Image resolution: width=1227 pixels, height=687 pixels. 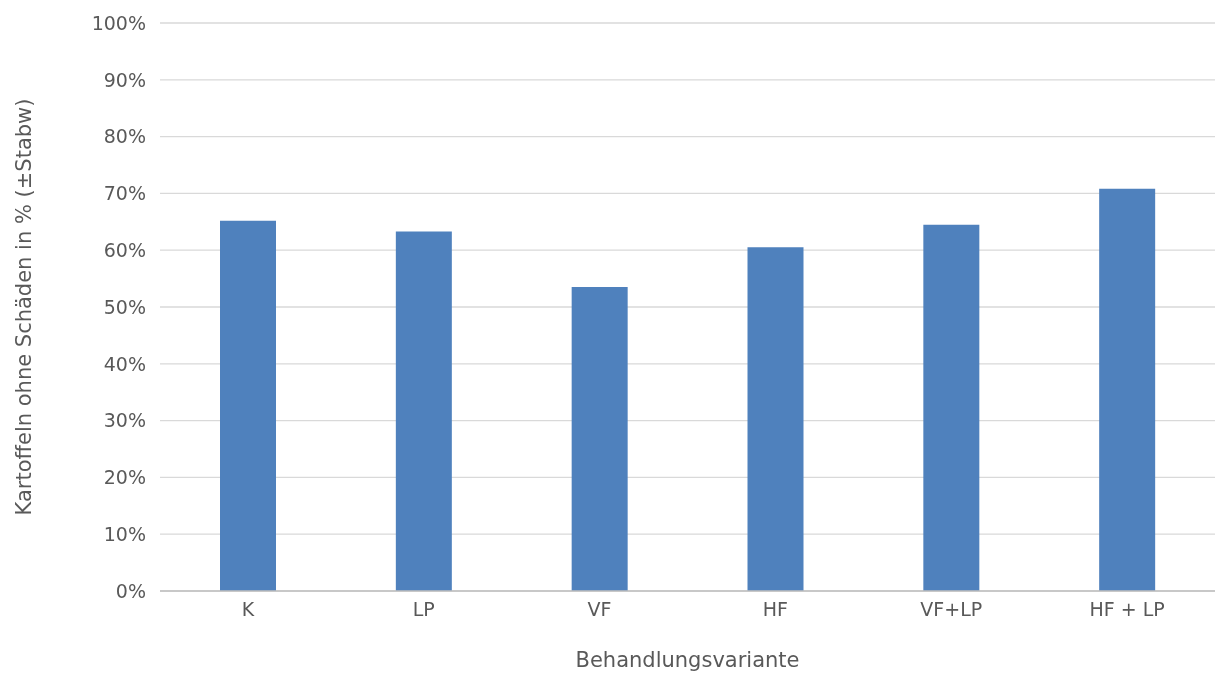 I want to click on y-tick-label: 60%, so click(x=124, y=249).